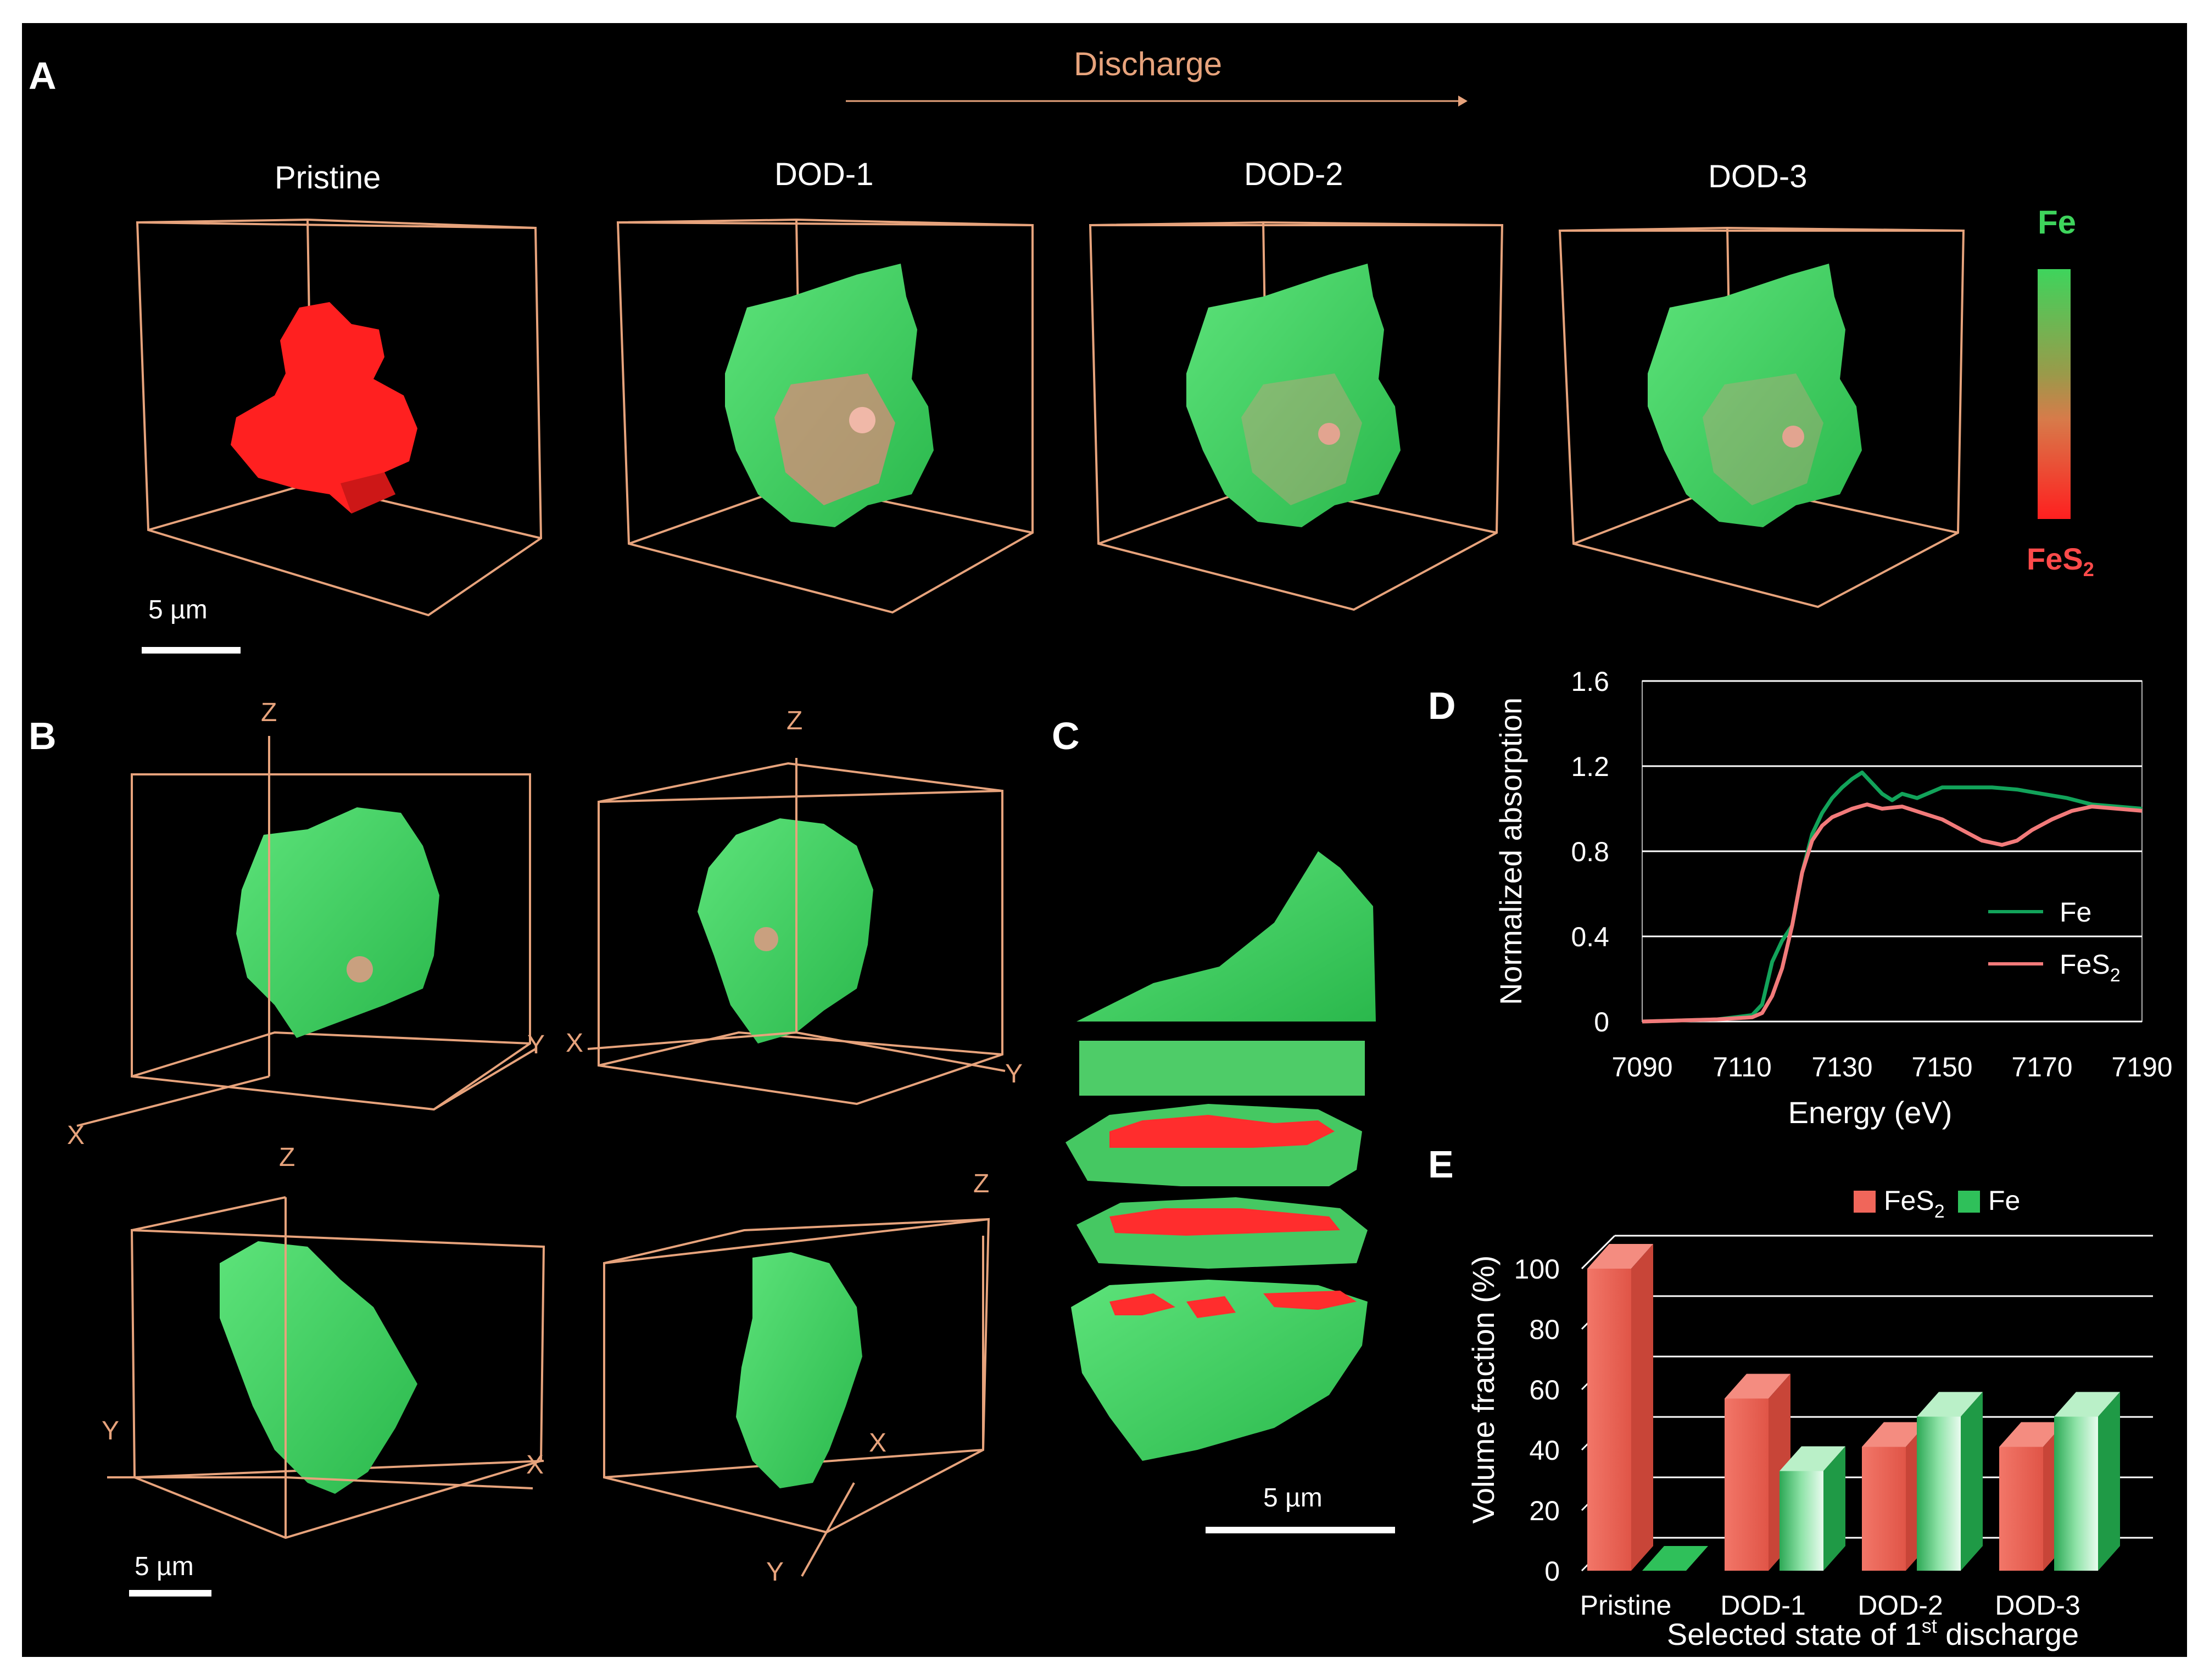  I want to click on chart-e-gridline-slant, so click(1598, 1252).